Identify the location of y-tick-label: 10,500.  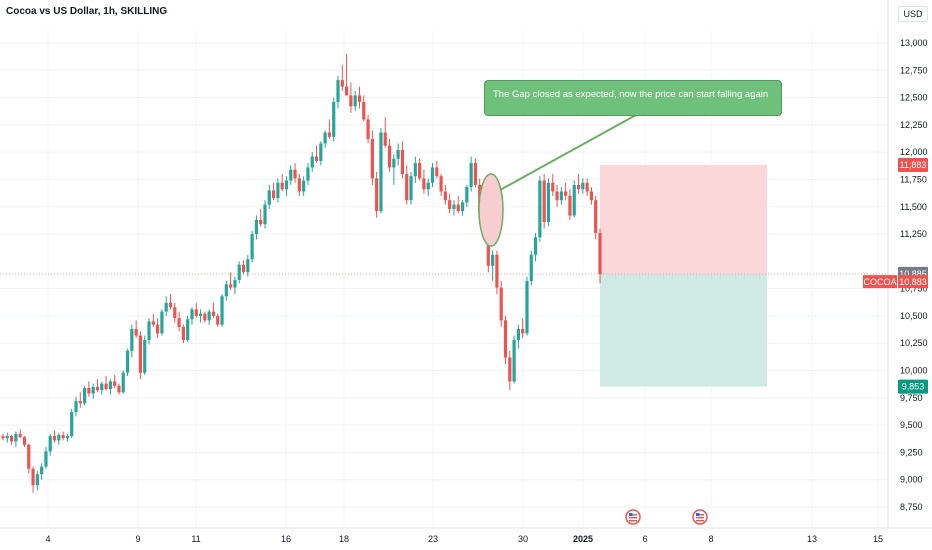
(914, 316).